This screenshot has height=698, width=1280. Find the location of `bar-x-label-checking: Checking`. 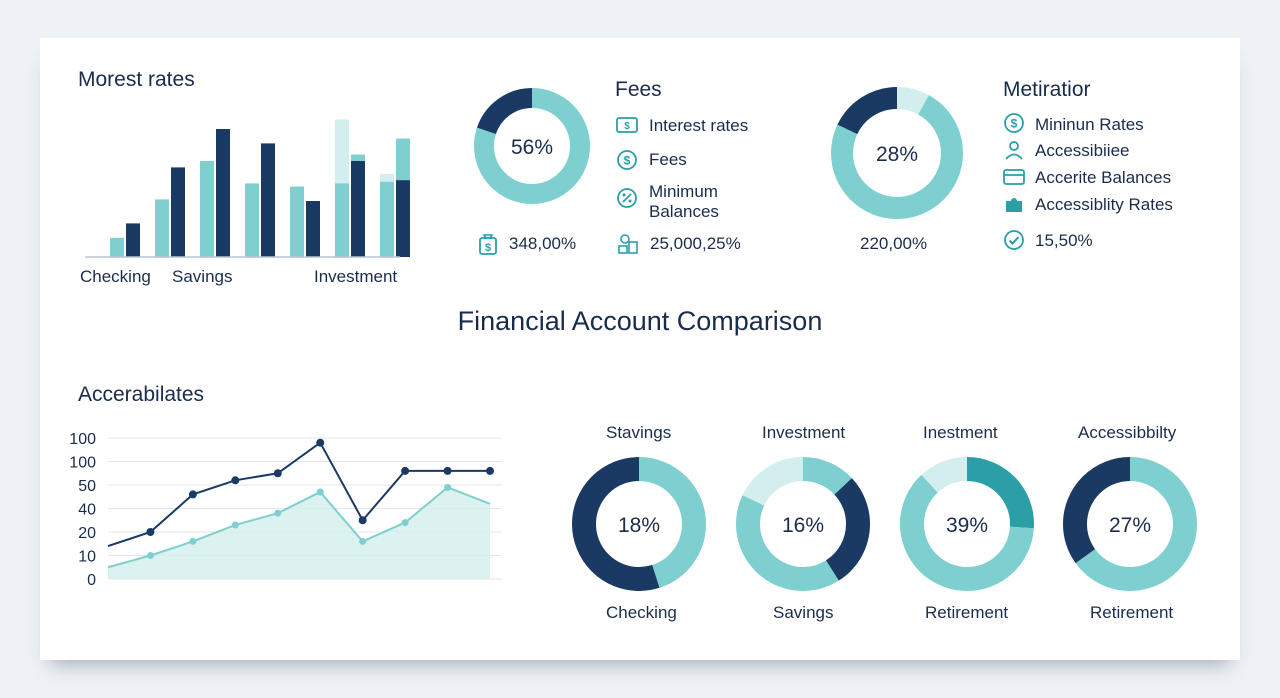

bar-x-label-checking: Checking is located at coordinates (115, 276).